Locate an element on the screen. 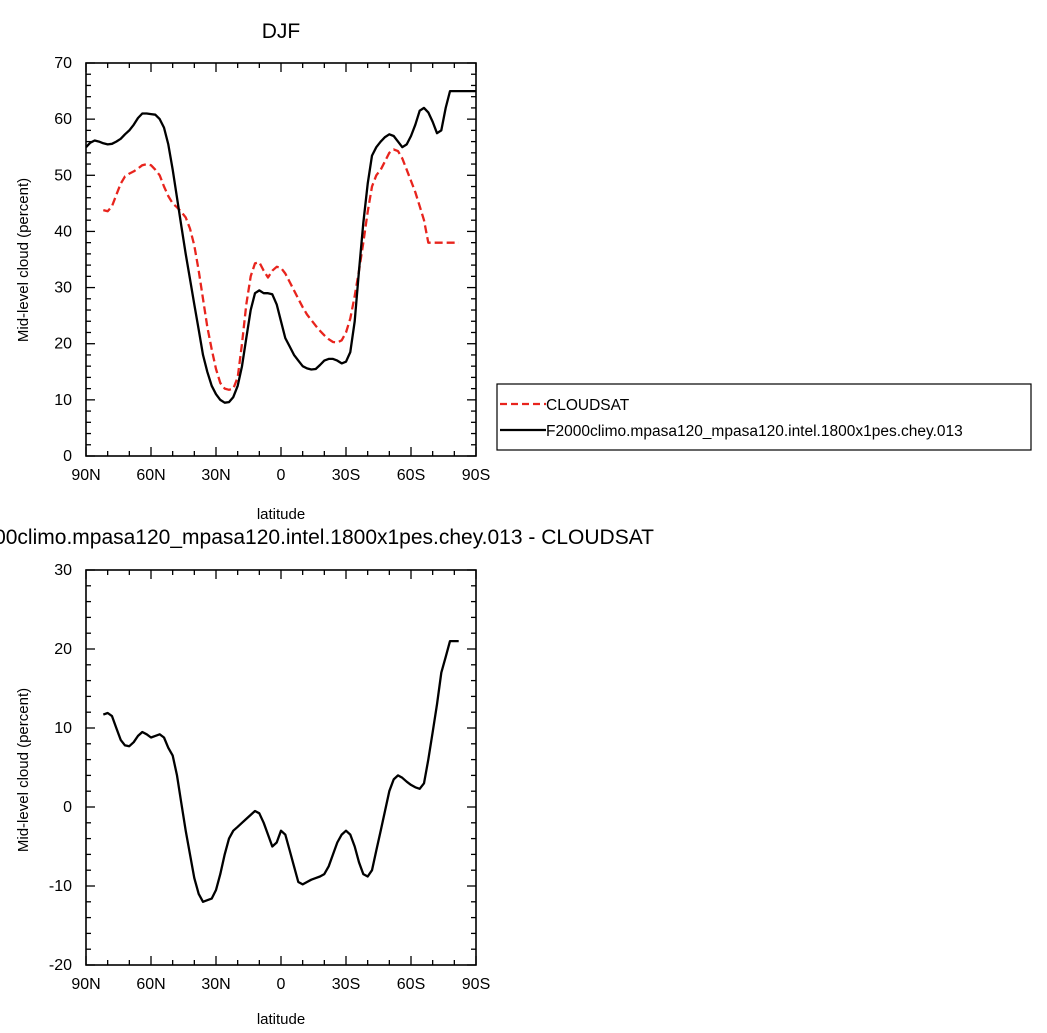  top-y-tick-label: 30 is located at coordinates (63, 288).